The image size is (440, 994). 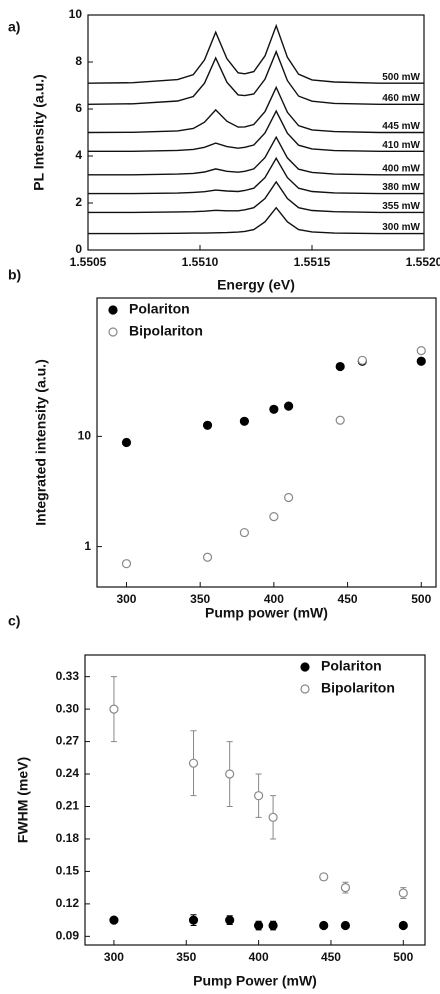 I want to click on y-tick-label: 6, so click(x=78, y=108).